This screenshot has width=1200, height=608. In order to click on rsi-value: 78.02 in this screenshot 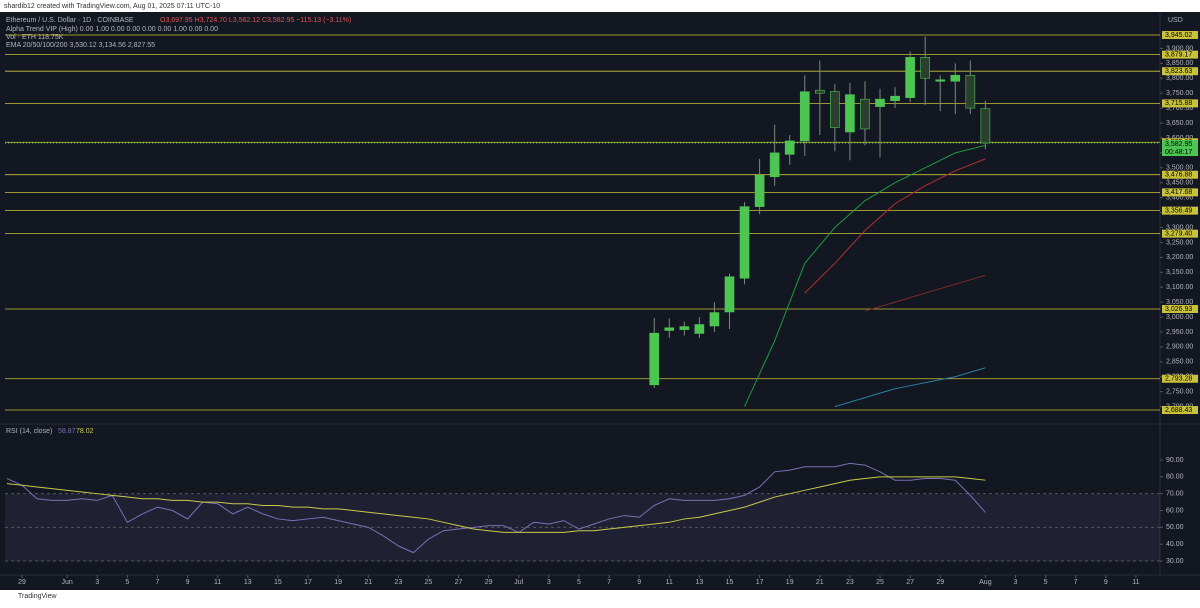, I will do `click(85, 431)`.